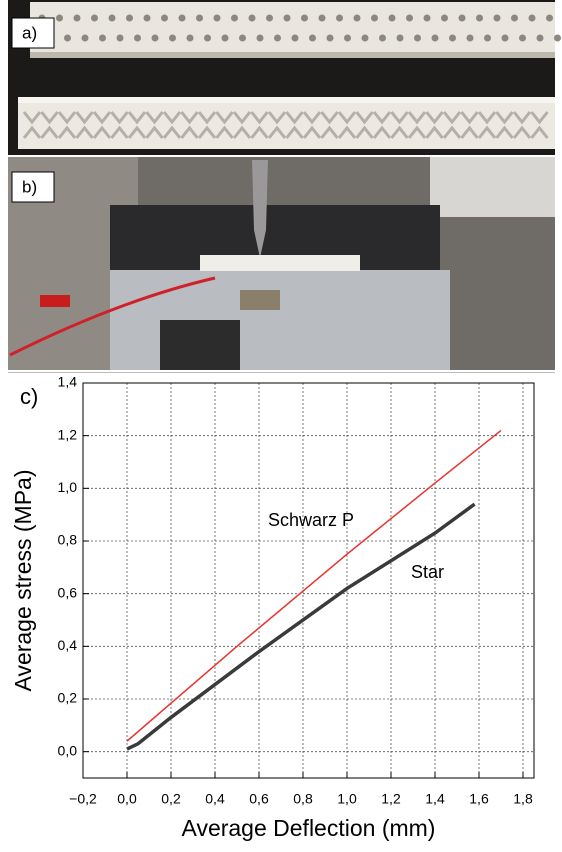 Image resolution: width=562 pixels, height=852 pixels. Describe the element at coordinates (391, 799) in the screenshot. I see `x-tick-label: 1,2` at that location.